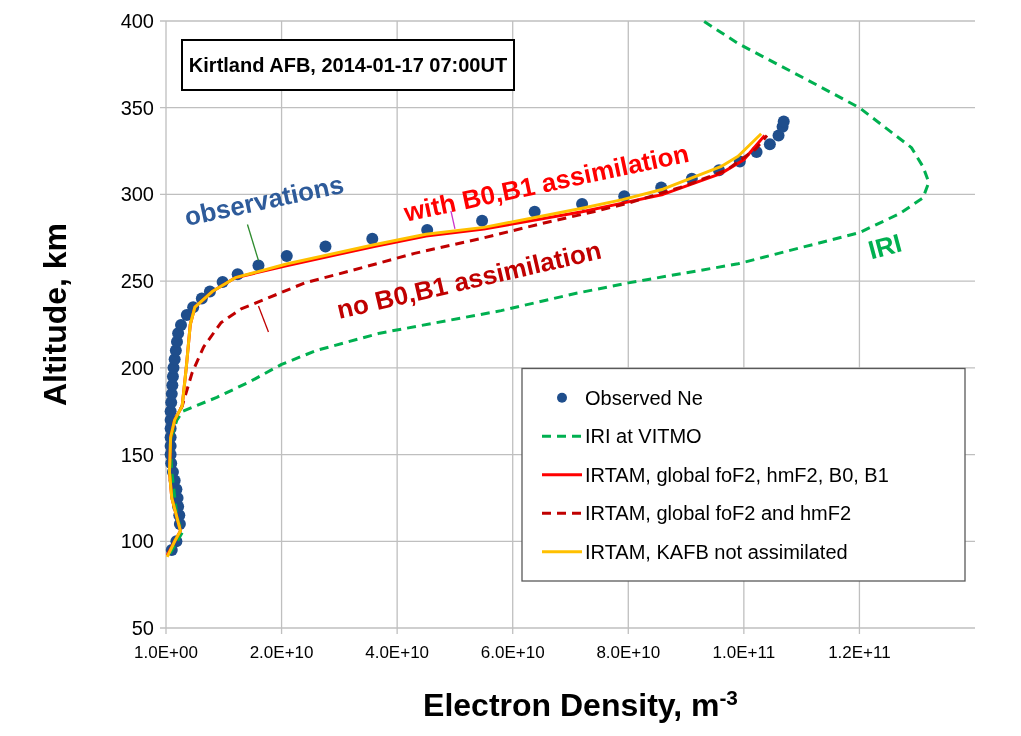  What do you see at coordinates (512, 652) in the screenshot?
I see `x-tick-label: 6.0E+10` at bounding box center [512, 652].